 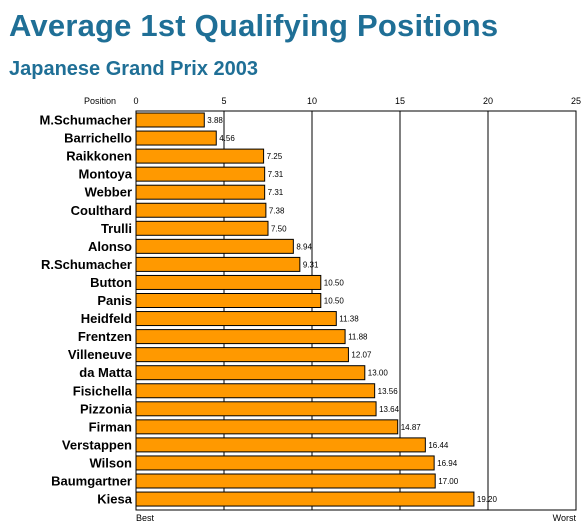 What do you see at coordinates (97, 444) in the screenshot?
I see `category-label: Verstappen` at bounding box center [97, 444].